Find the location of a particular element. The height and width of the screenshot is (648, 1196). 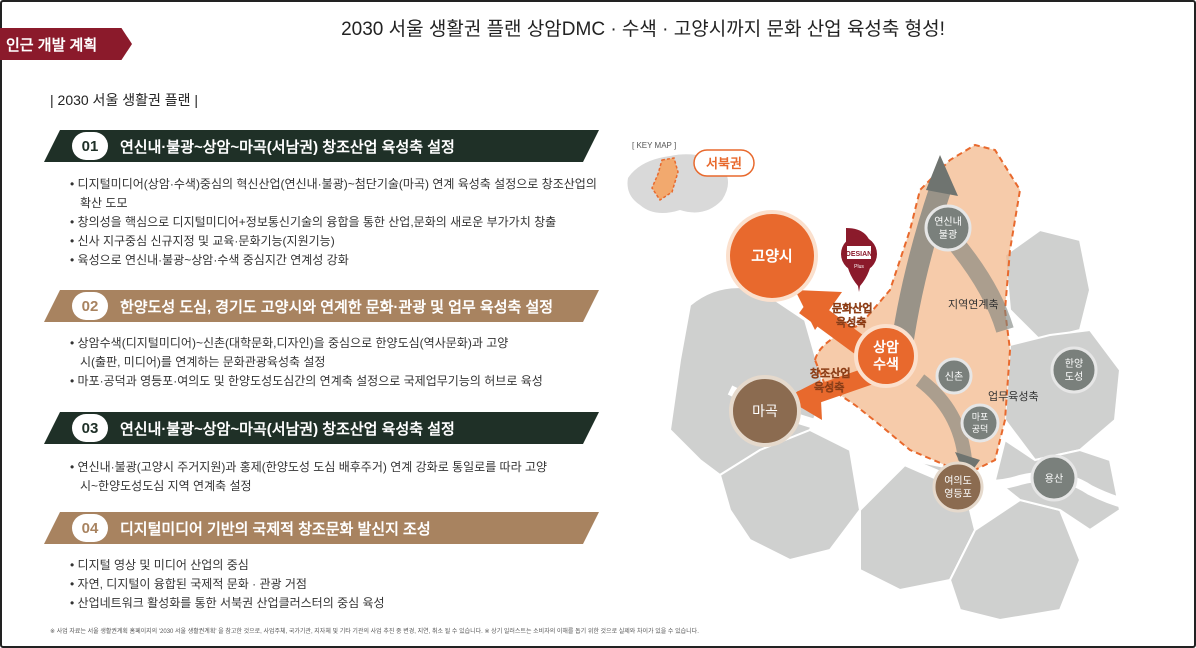

key-map-region-name: 서북권 is located at coordinates (724, 163).